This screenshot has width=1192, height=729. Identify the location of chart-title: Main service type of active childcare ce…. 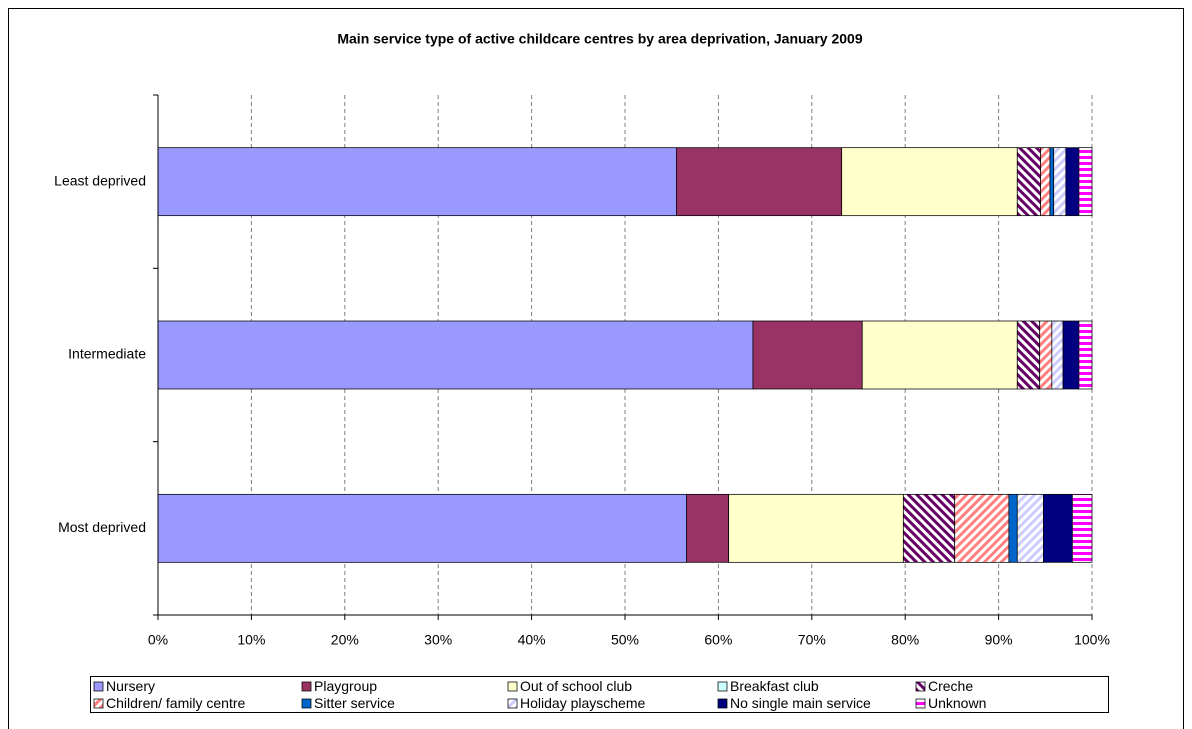
(599, 39).